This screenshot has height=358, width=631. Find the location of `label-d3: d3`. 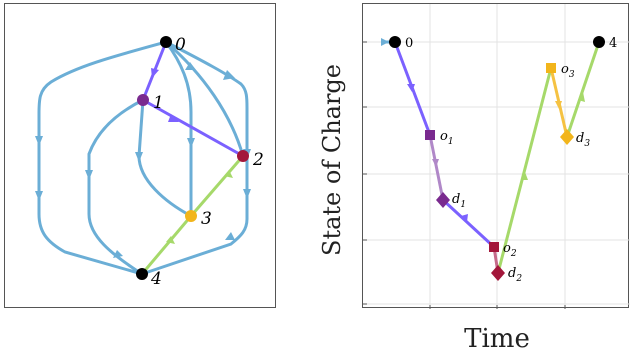

label-d3: d3 is located at coordinates (583, 140).